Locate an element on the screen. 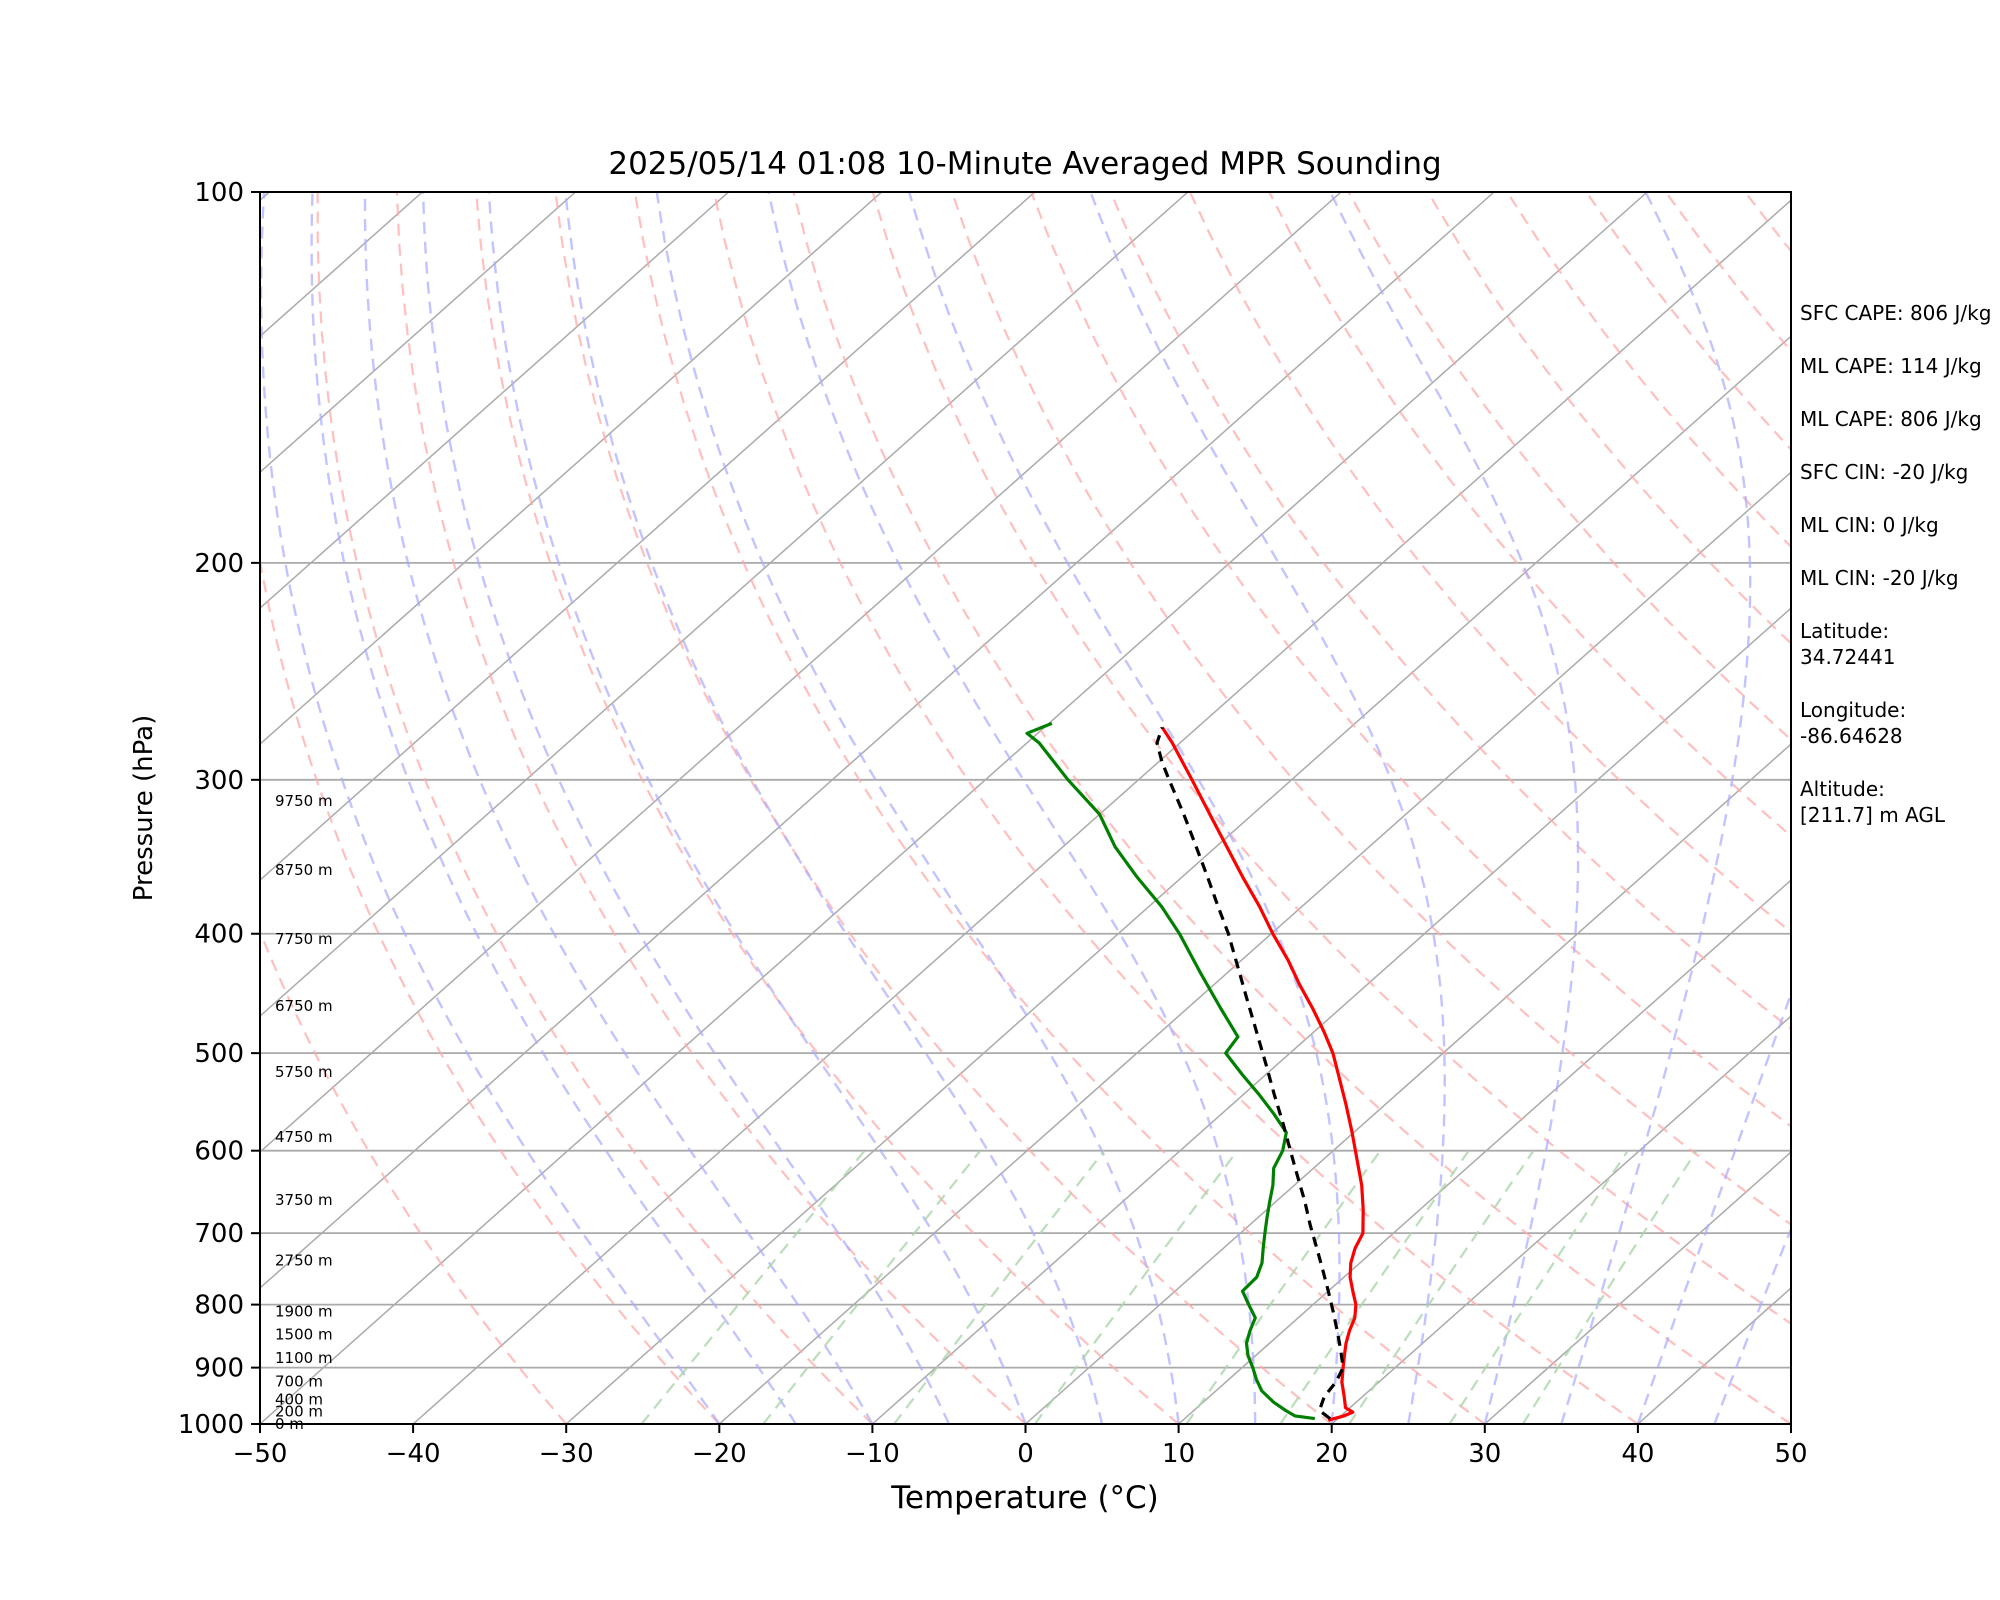 The height and width of the screenshot is (1600, 2000). y-tick-label: 1000 is located at coordinates (211, 1425).